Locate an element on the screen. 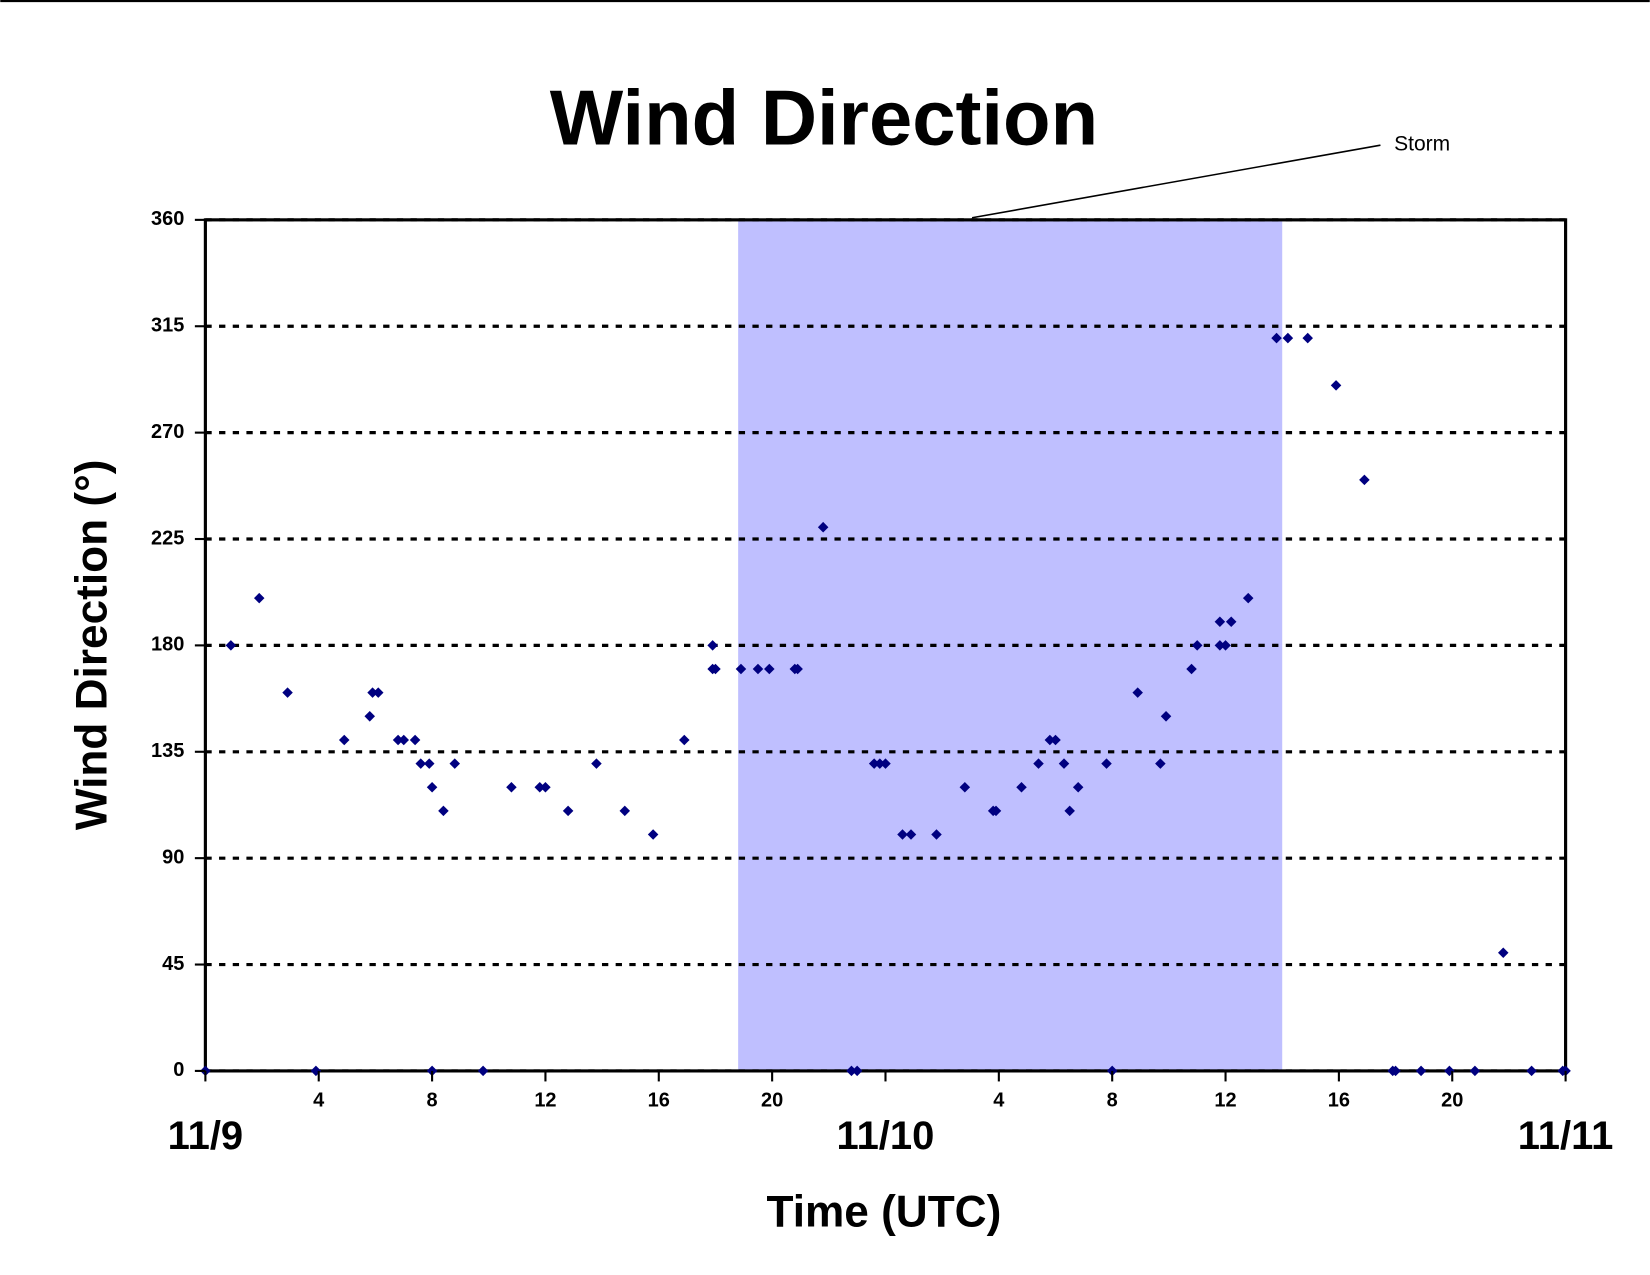  y-tick-label: 225 is located at coordinates (167, 538).